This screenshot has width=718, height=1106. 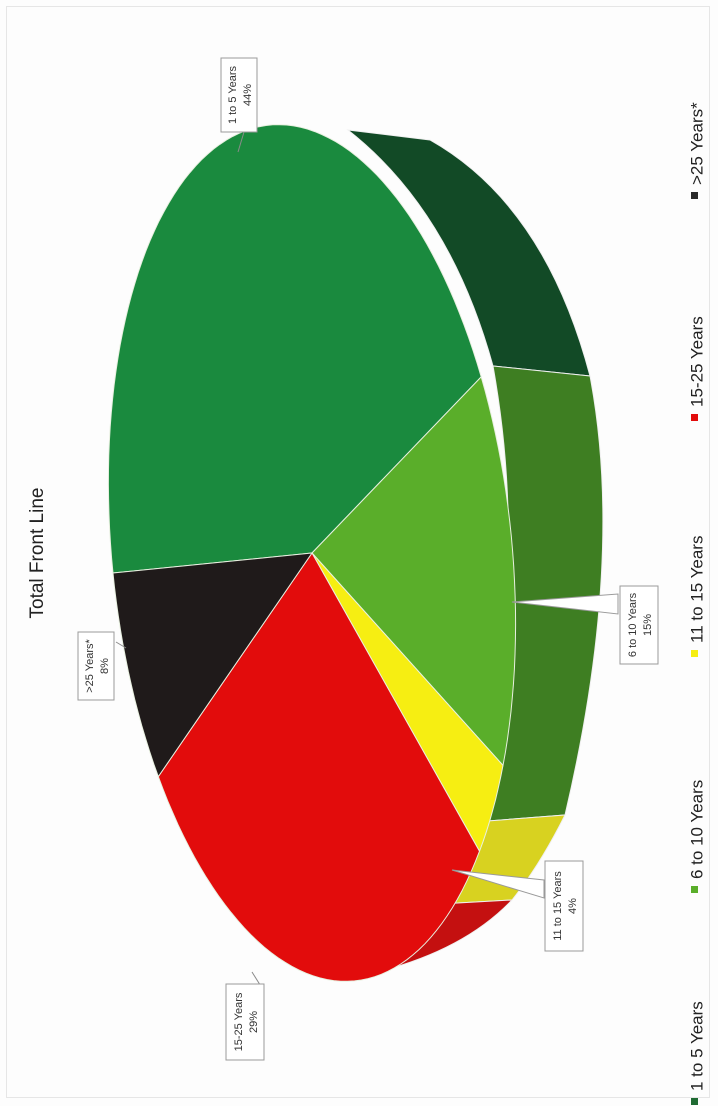 I want to click on callout-6-to-10-years: 6 to 10 Years 15%, so click(x=639, y=625).